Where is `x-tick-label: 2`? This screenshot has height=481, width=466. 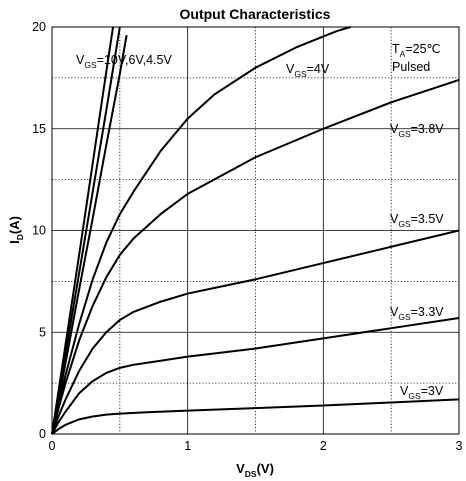
x-tick-label: 2 is located at coordinates (323, 446).